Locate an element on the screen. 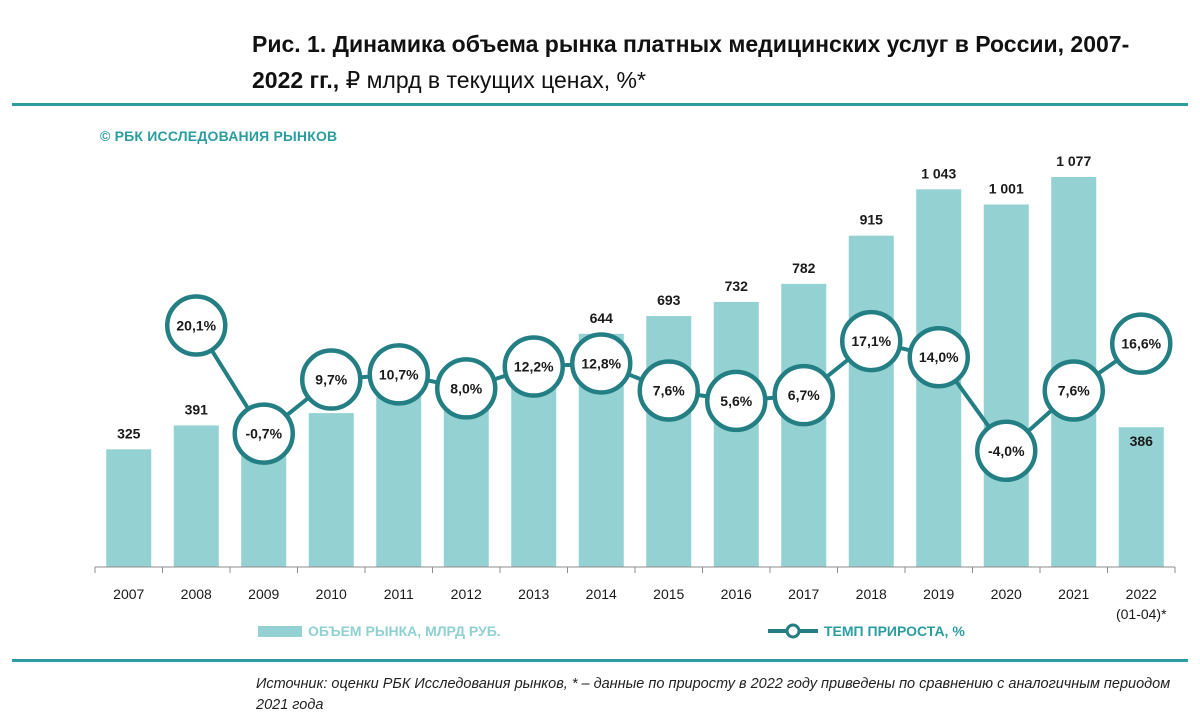 The image size is (1200, 727). bar-value-label-2014: 644 is located at coordinates (602, 318).